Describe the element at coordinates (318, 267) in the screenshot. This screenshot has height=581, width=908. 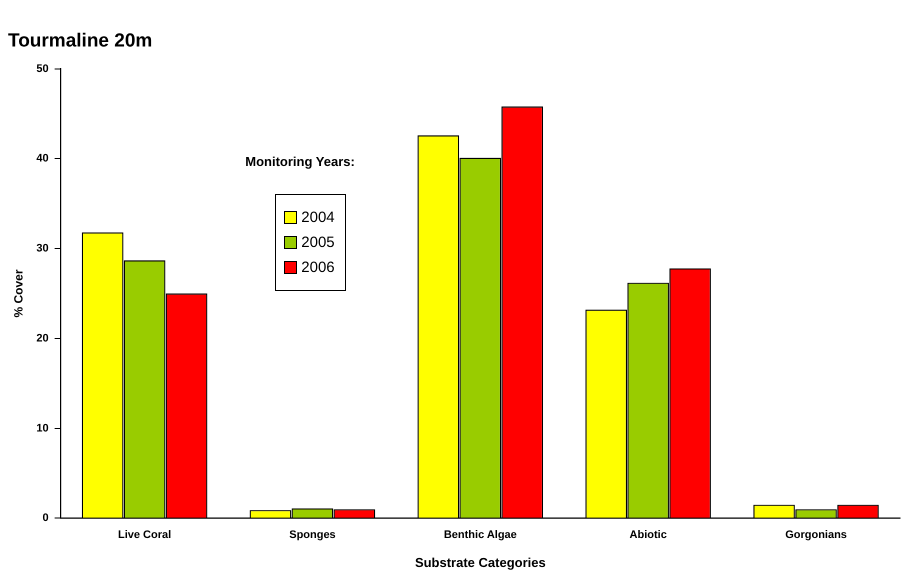
I see `legend-label: 2006` at that location.